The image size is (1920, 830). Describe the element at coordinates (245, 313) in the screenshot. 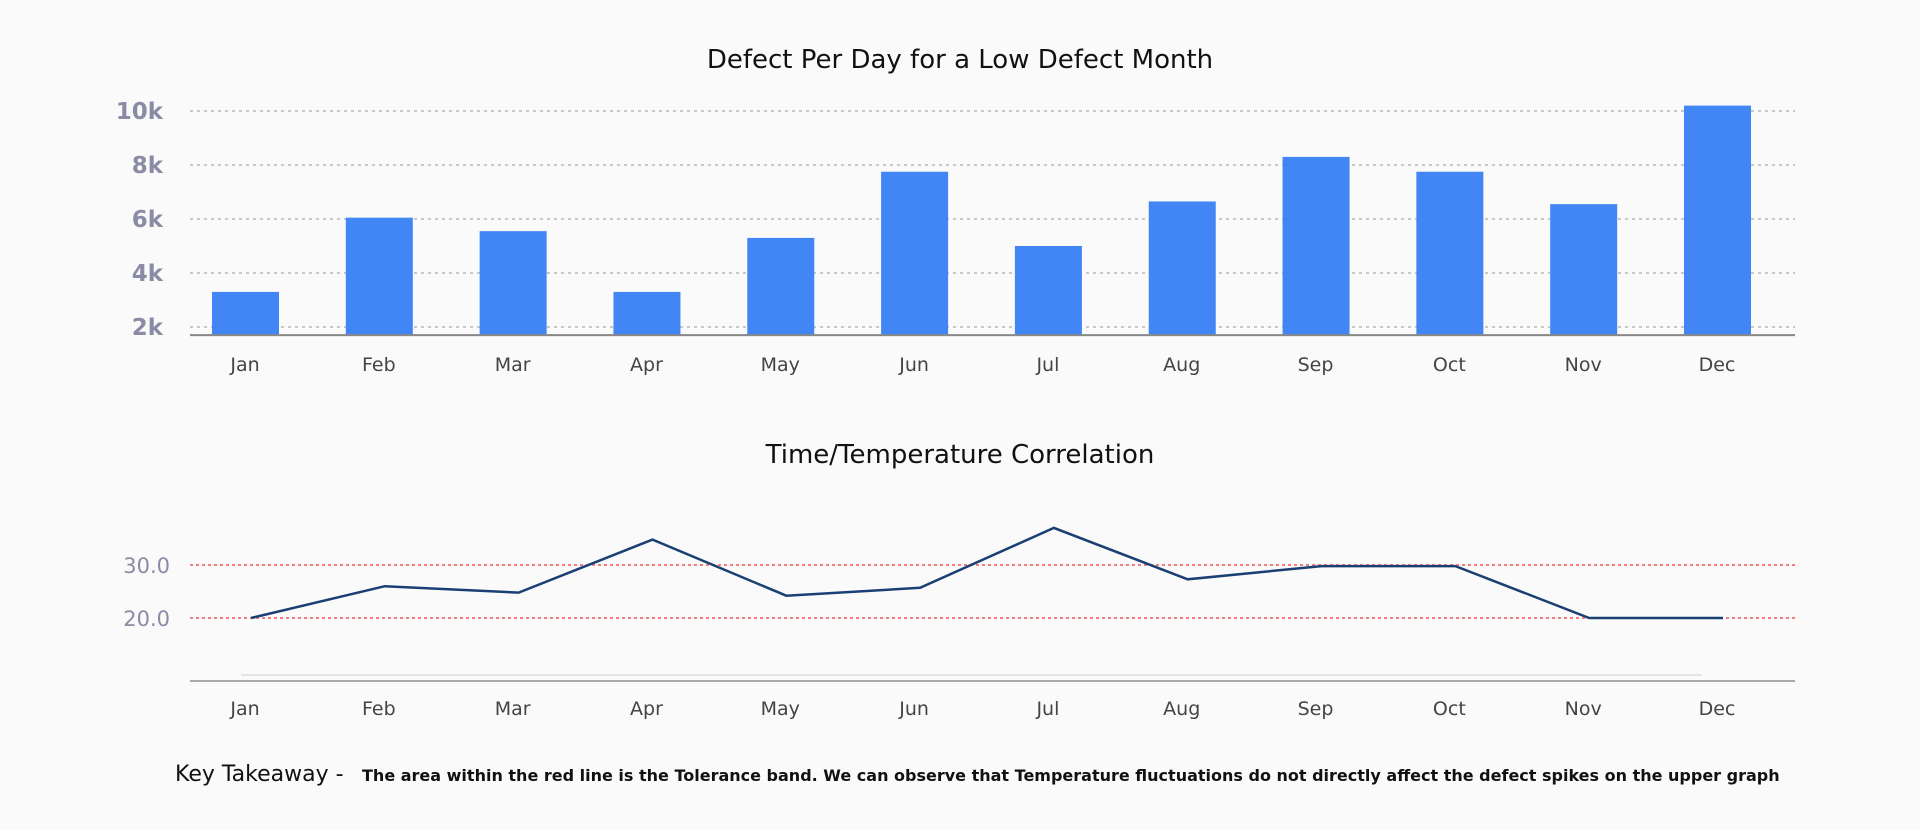

I see `bar-jan` at that location.